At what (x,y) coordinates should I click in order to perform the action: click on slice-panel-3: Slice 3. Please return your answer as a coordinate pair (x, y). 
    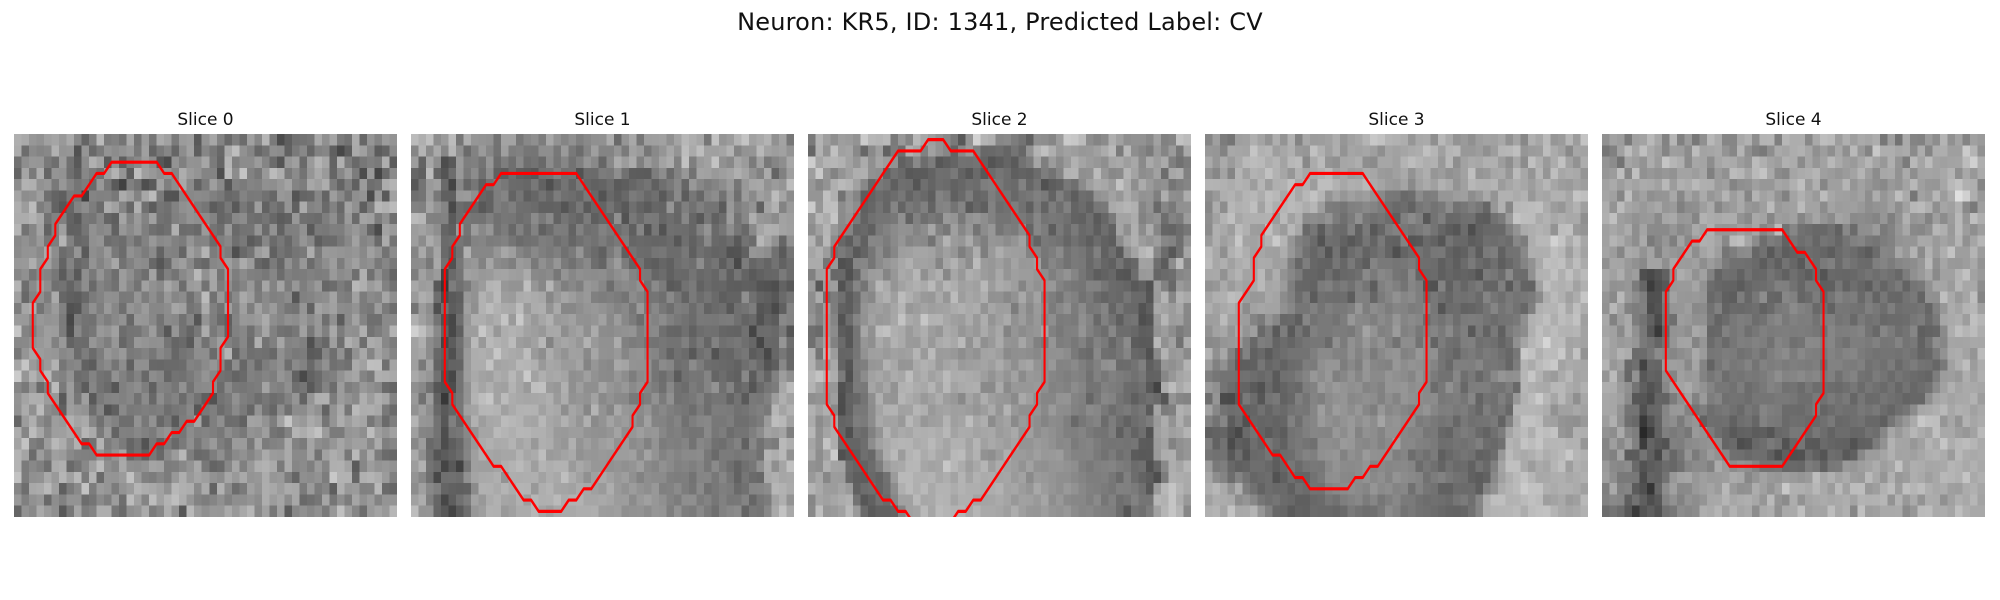
    Looking at the image, I should click on (1396, 315).